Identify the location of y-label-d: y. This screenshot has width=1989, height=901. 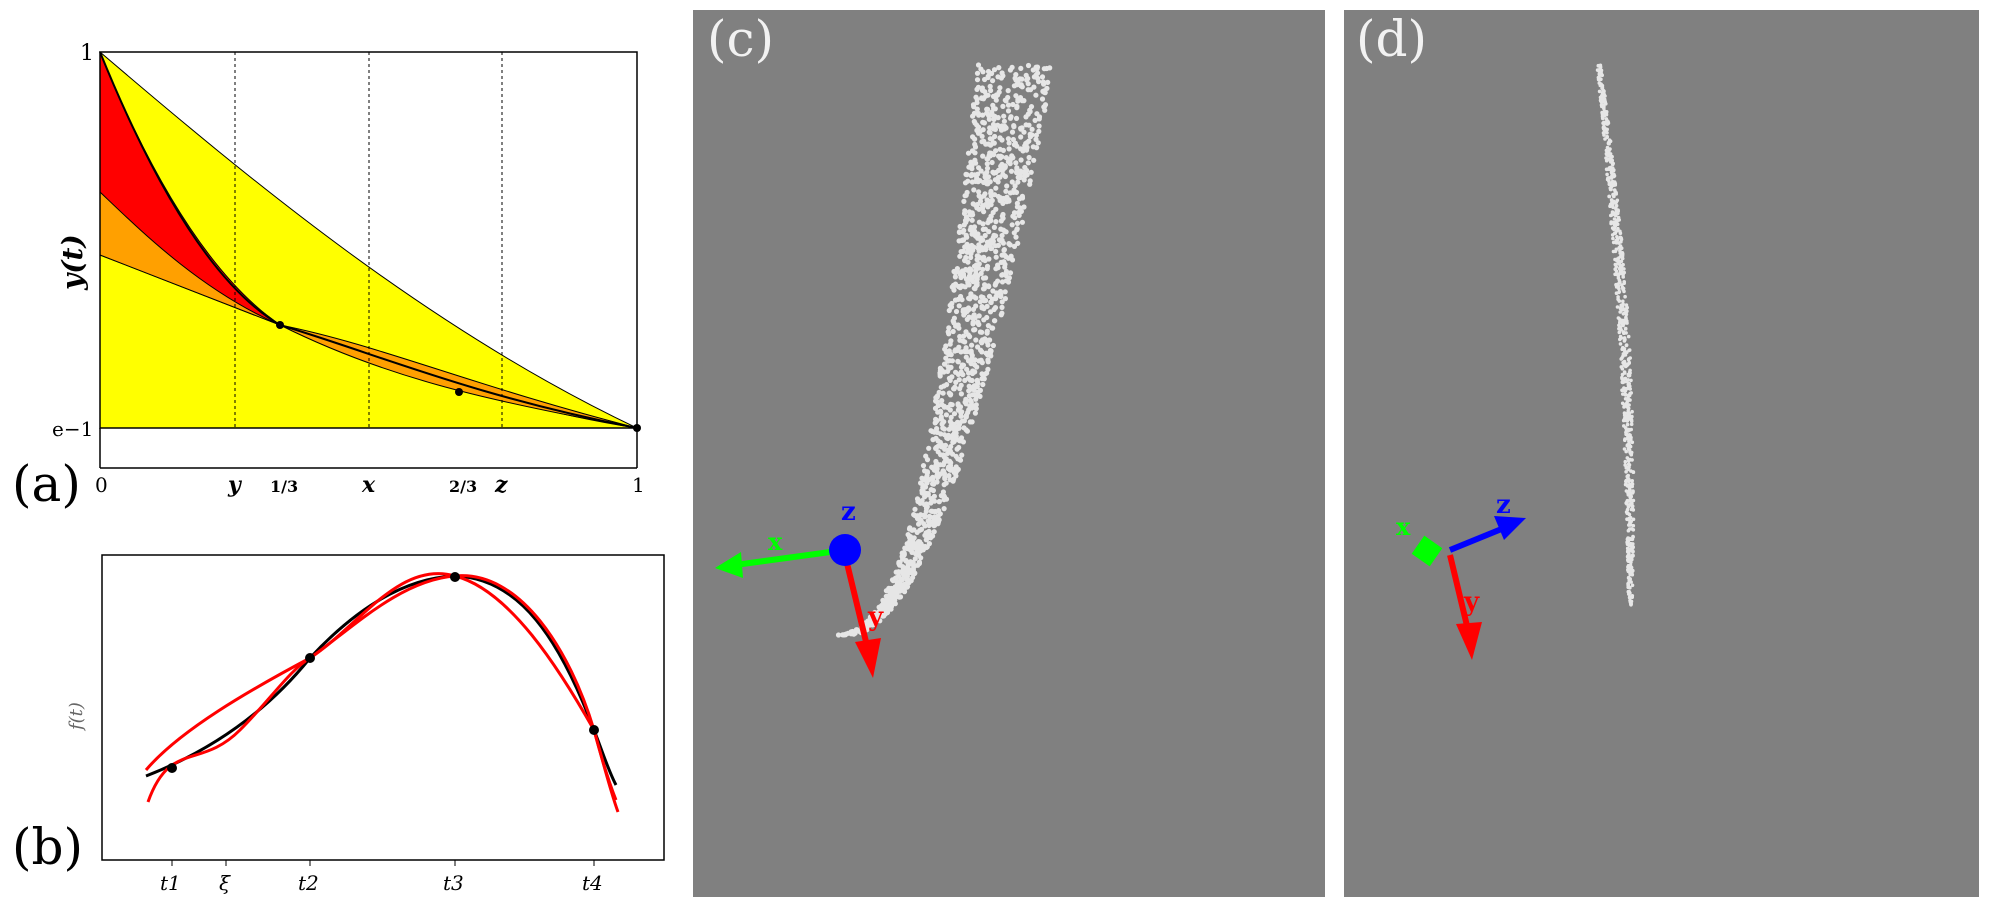
(1471, 602).